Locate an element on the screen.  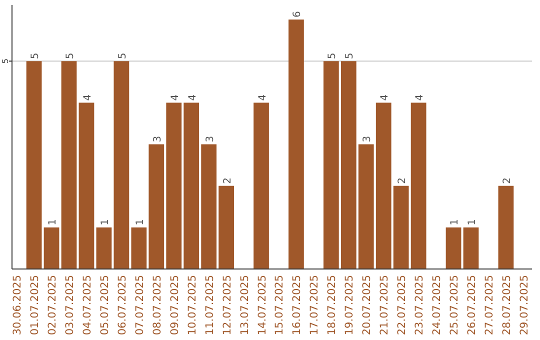
x-tick-label: 01.07.2025 is located at coordinates (35, 305).